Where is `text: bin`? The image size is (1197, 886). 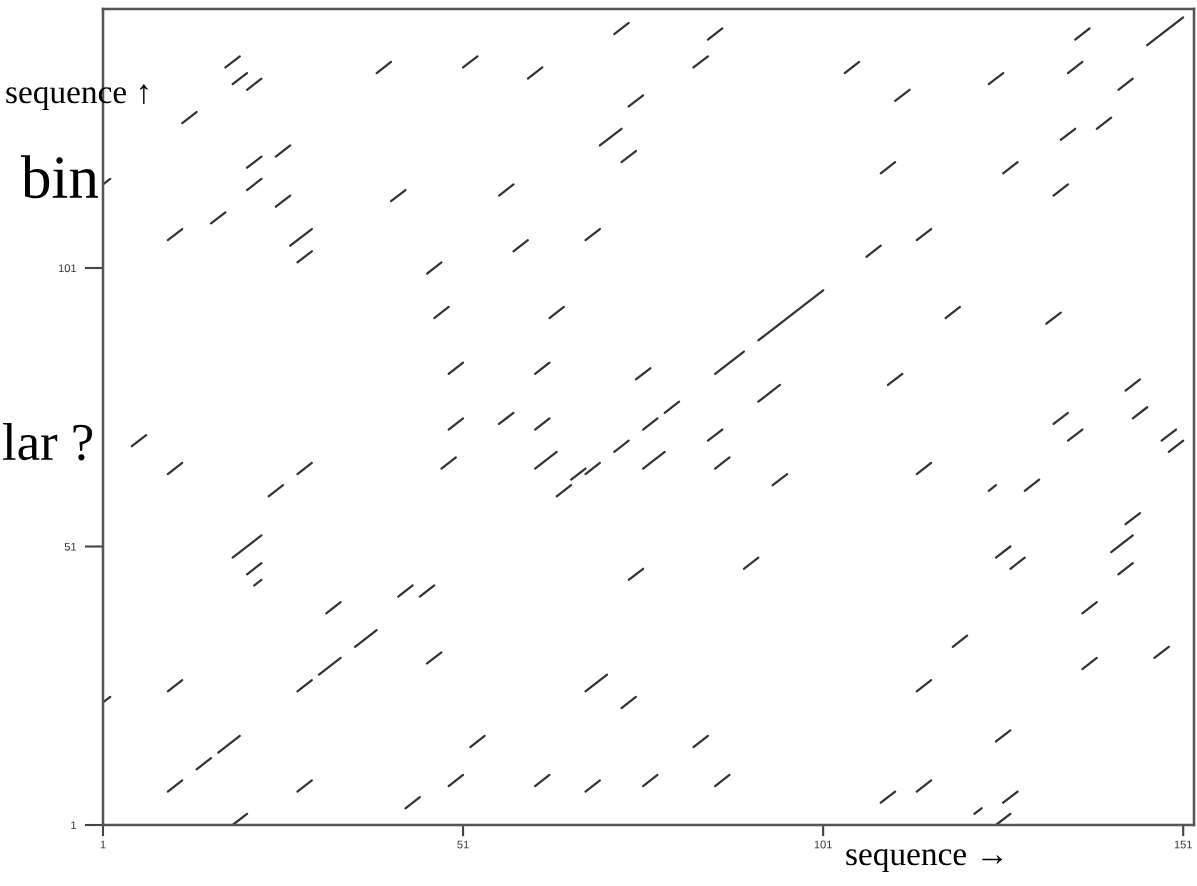
text: bin is located at coordinates (59, 177).